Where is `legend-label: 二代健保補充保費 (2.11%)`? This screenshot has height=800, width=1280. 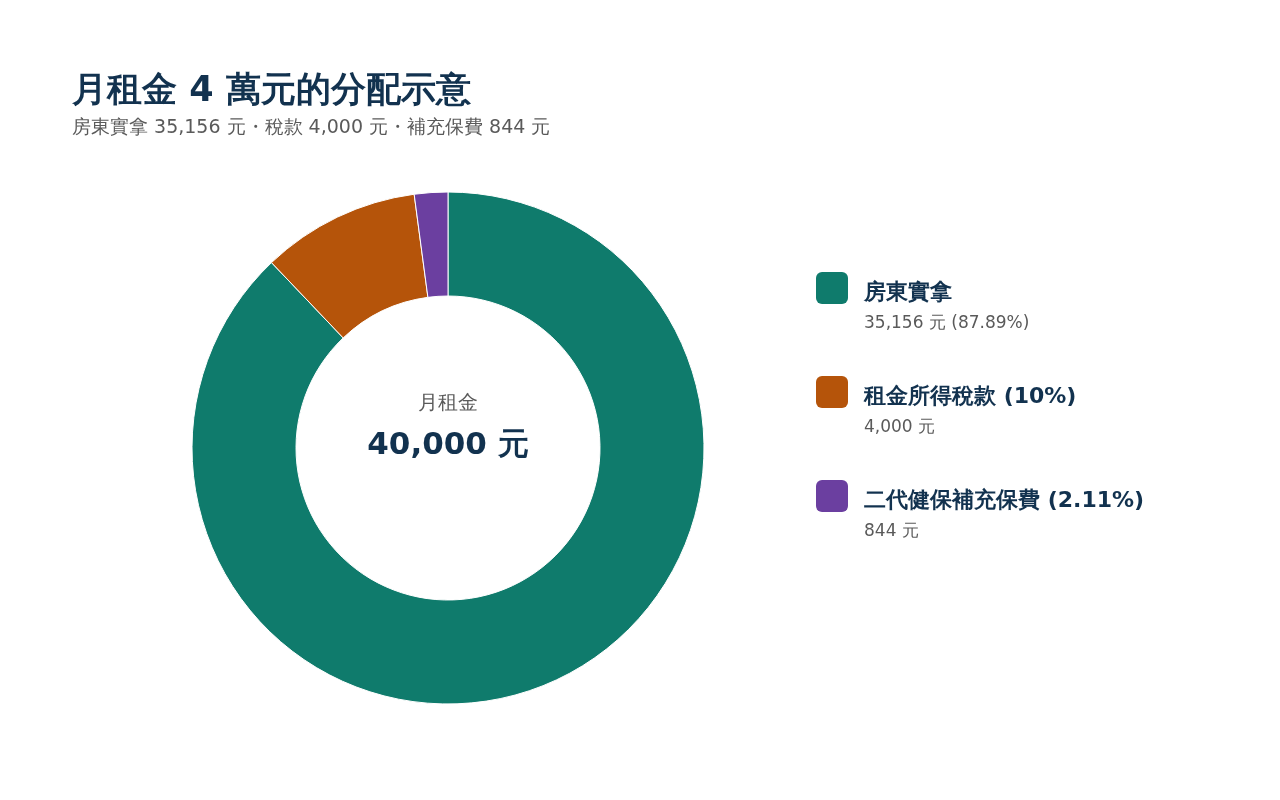 legend-label: 二代健保補充保費 (2.11%) is located at coordinates (1004, 499).